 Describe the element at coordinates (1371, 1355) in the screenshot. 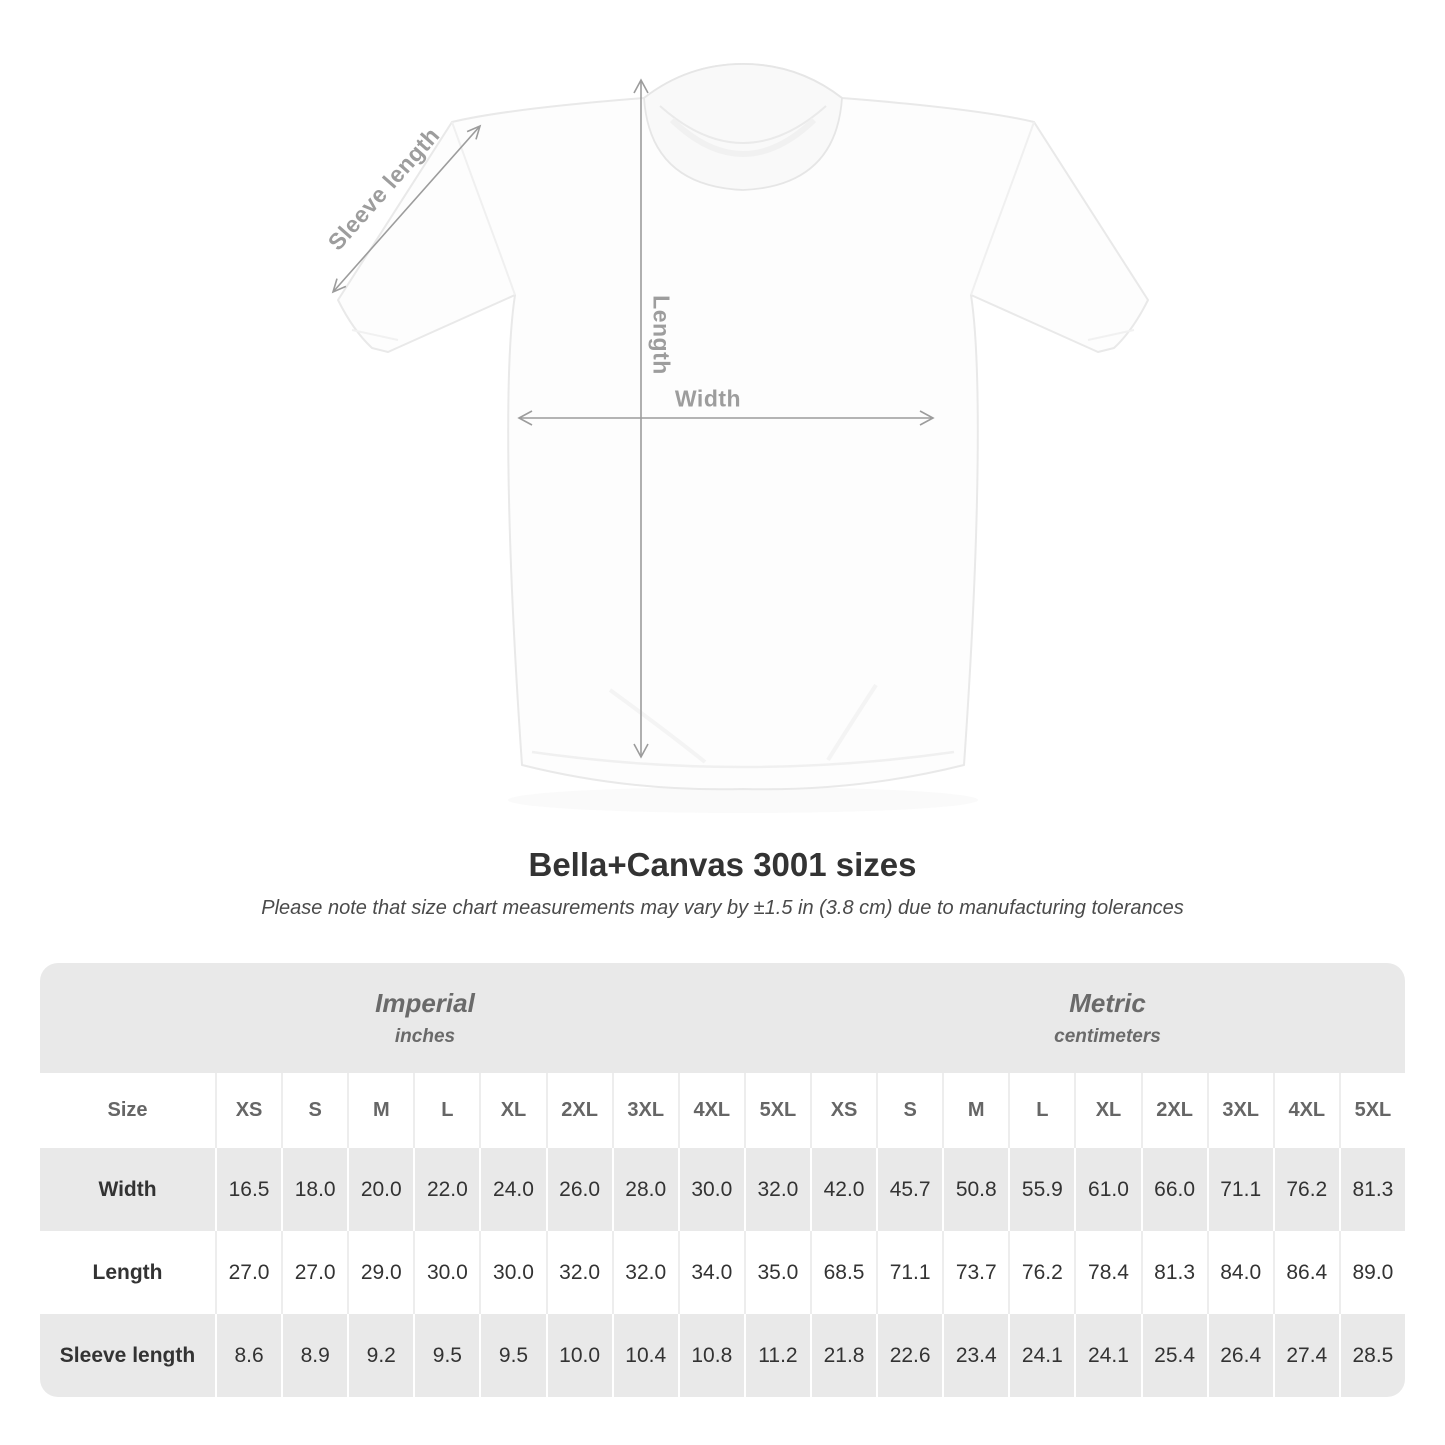

I see `measurement-value: 28.5` at that location.